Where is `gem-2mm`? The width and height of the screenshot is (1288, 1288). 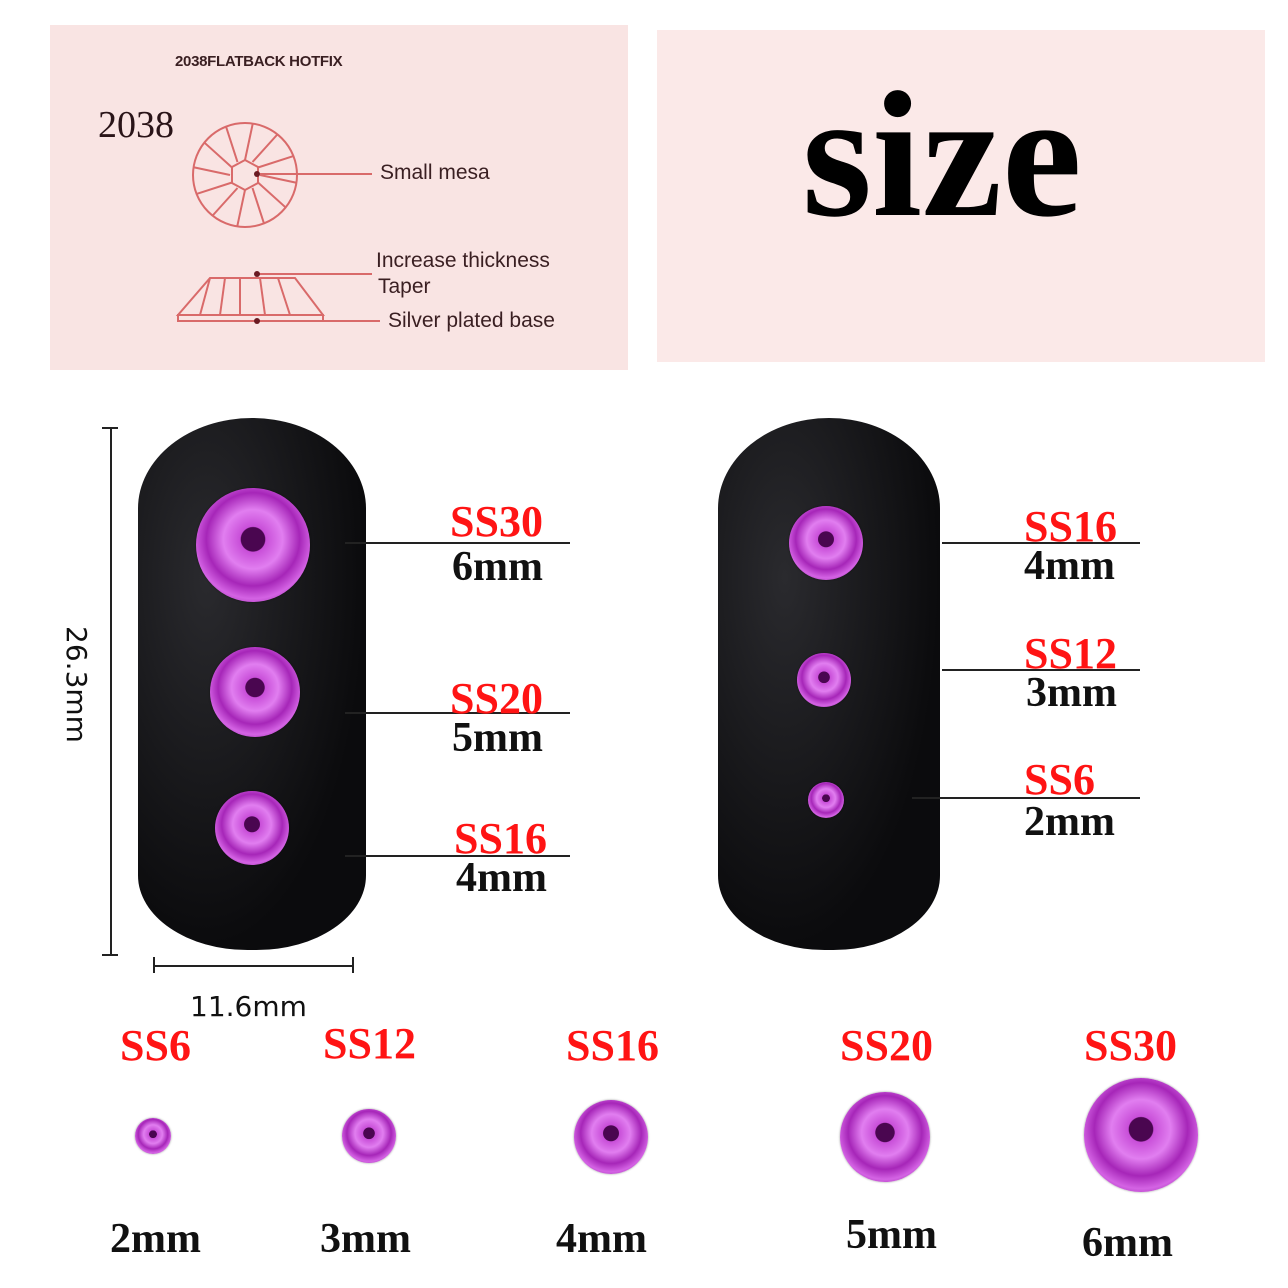 gem-2mm is located at coordinates (153, 1136).